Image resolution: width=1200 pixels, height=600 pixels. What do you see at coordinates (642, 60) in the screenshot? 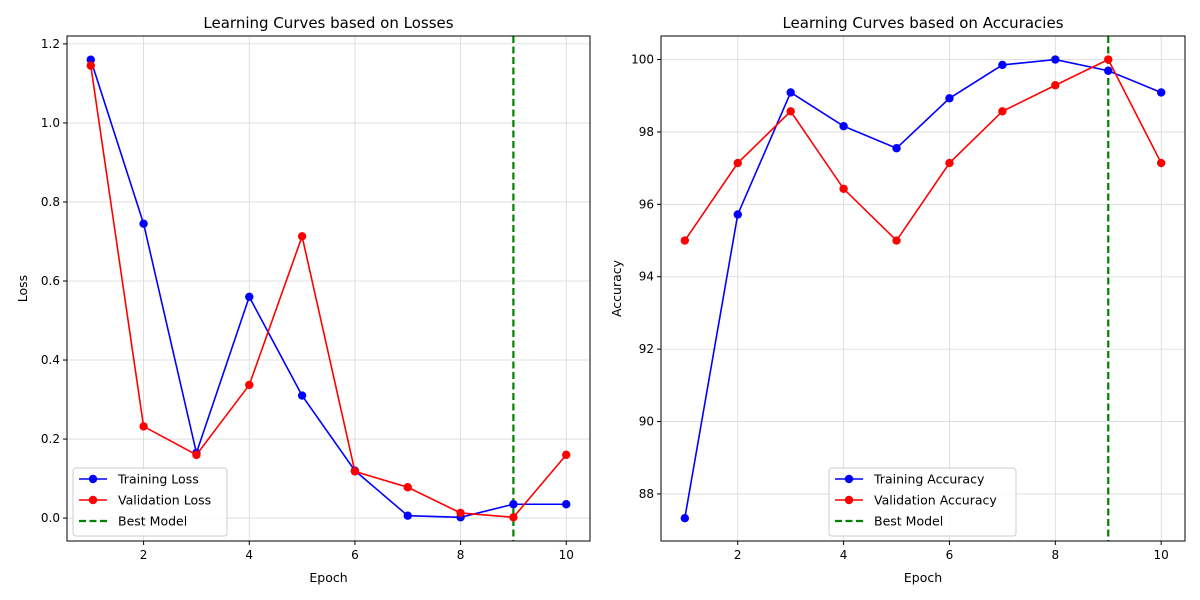
I see `y-tick-label: 100` at bounding box center [642, 60].